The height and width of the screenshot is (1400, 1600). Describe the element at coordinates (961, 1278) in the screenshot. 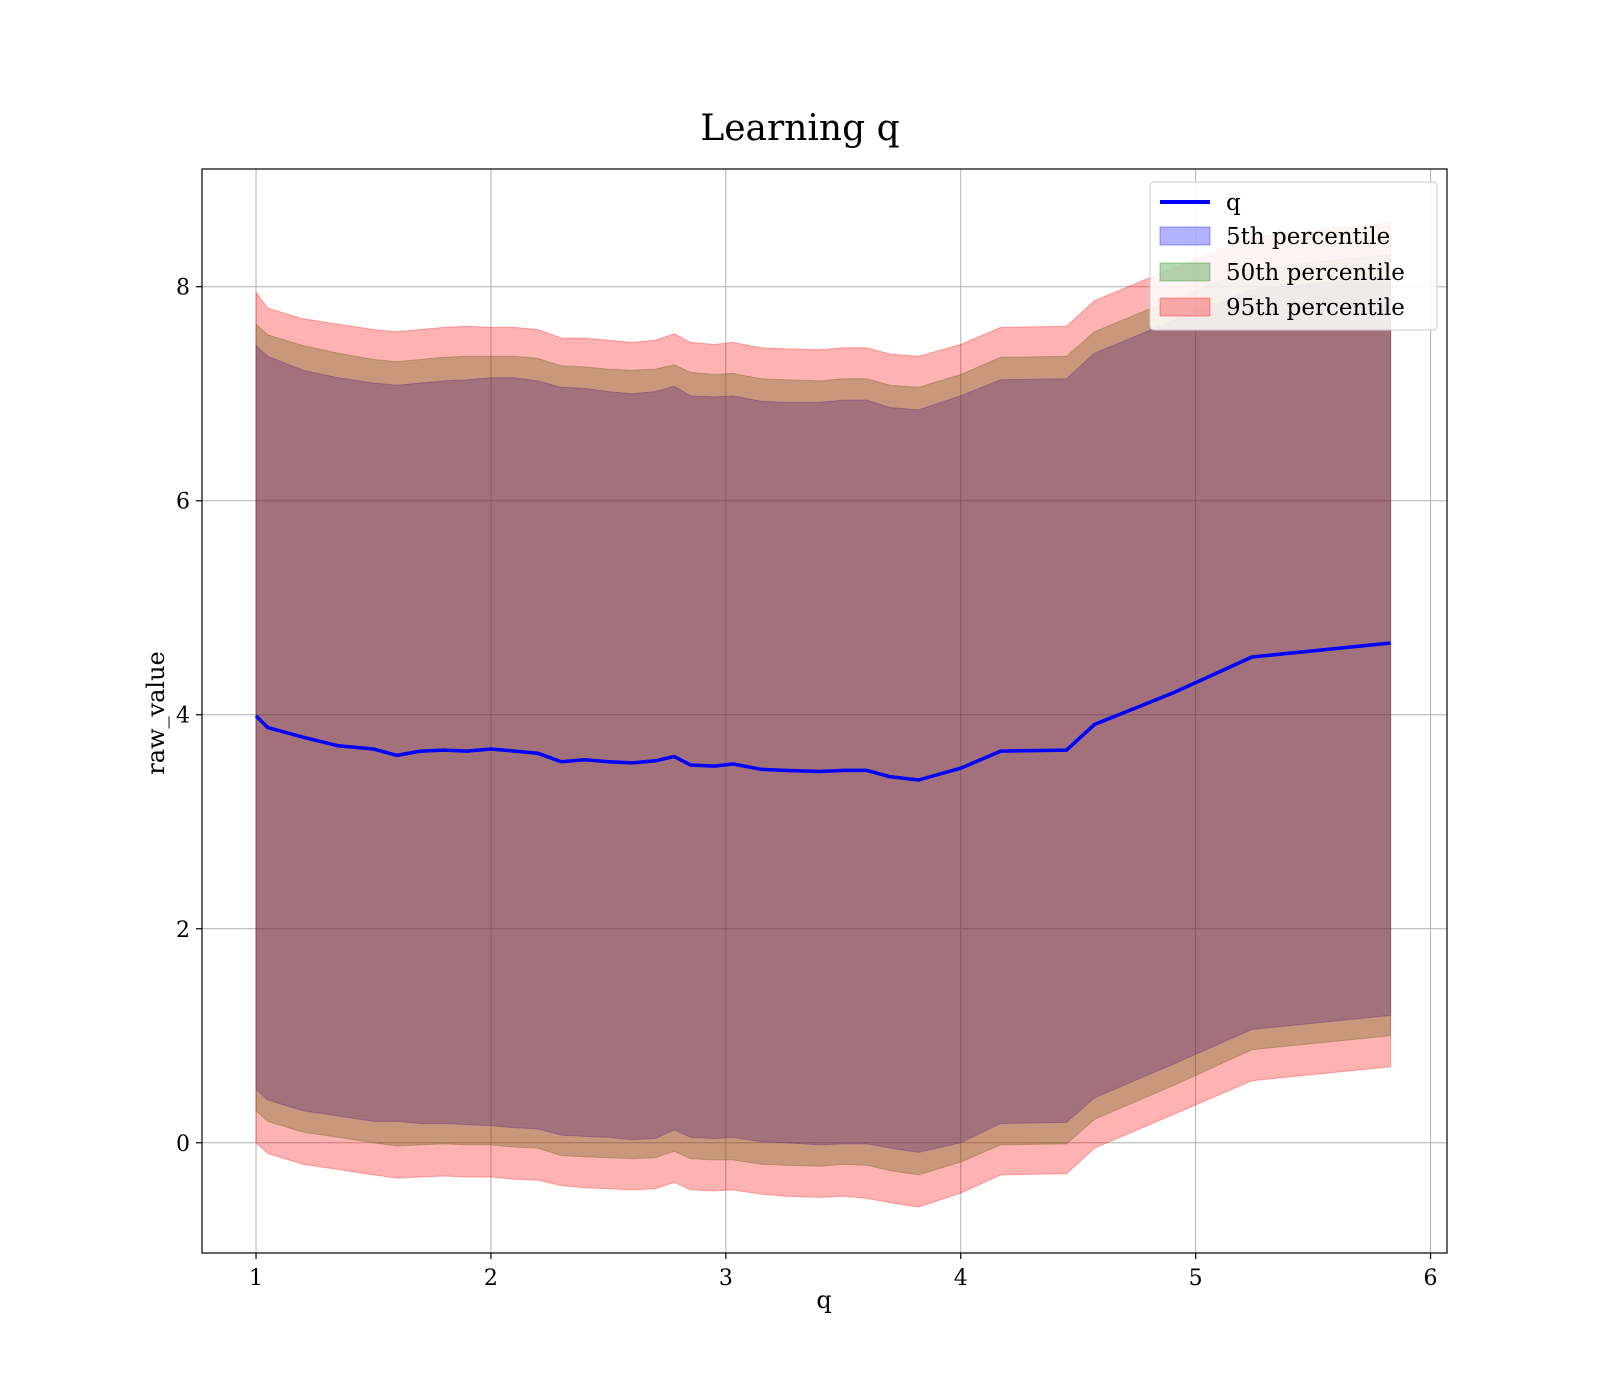

I see `x-tick-label-4: 4` at that location.